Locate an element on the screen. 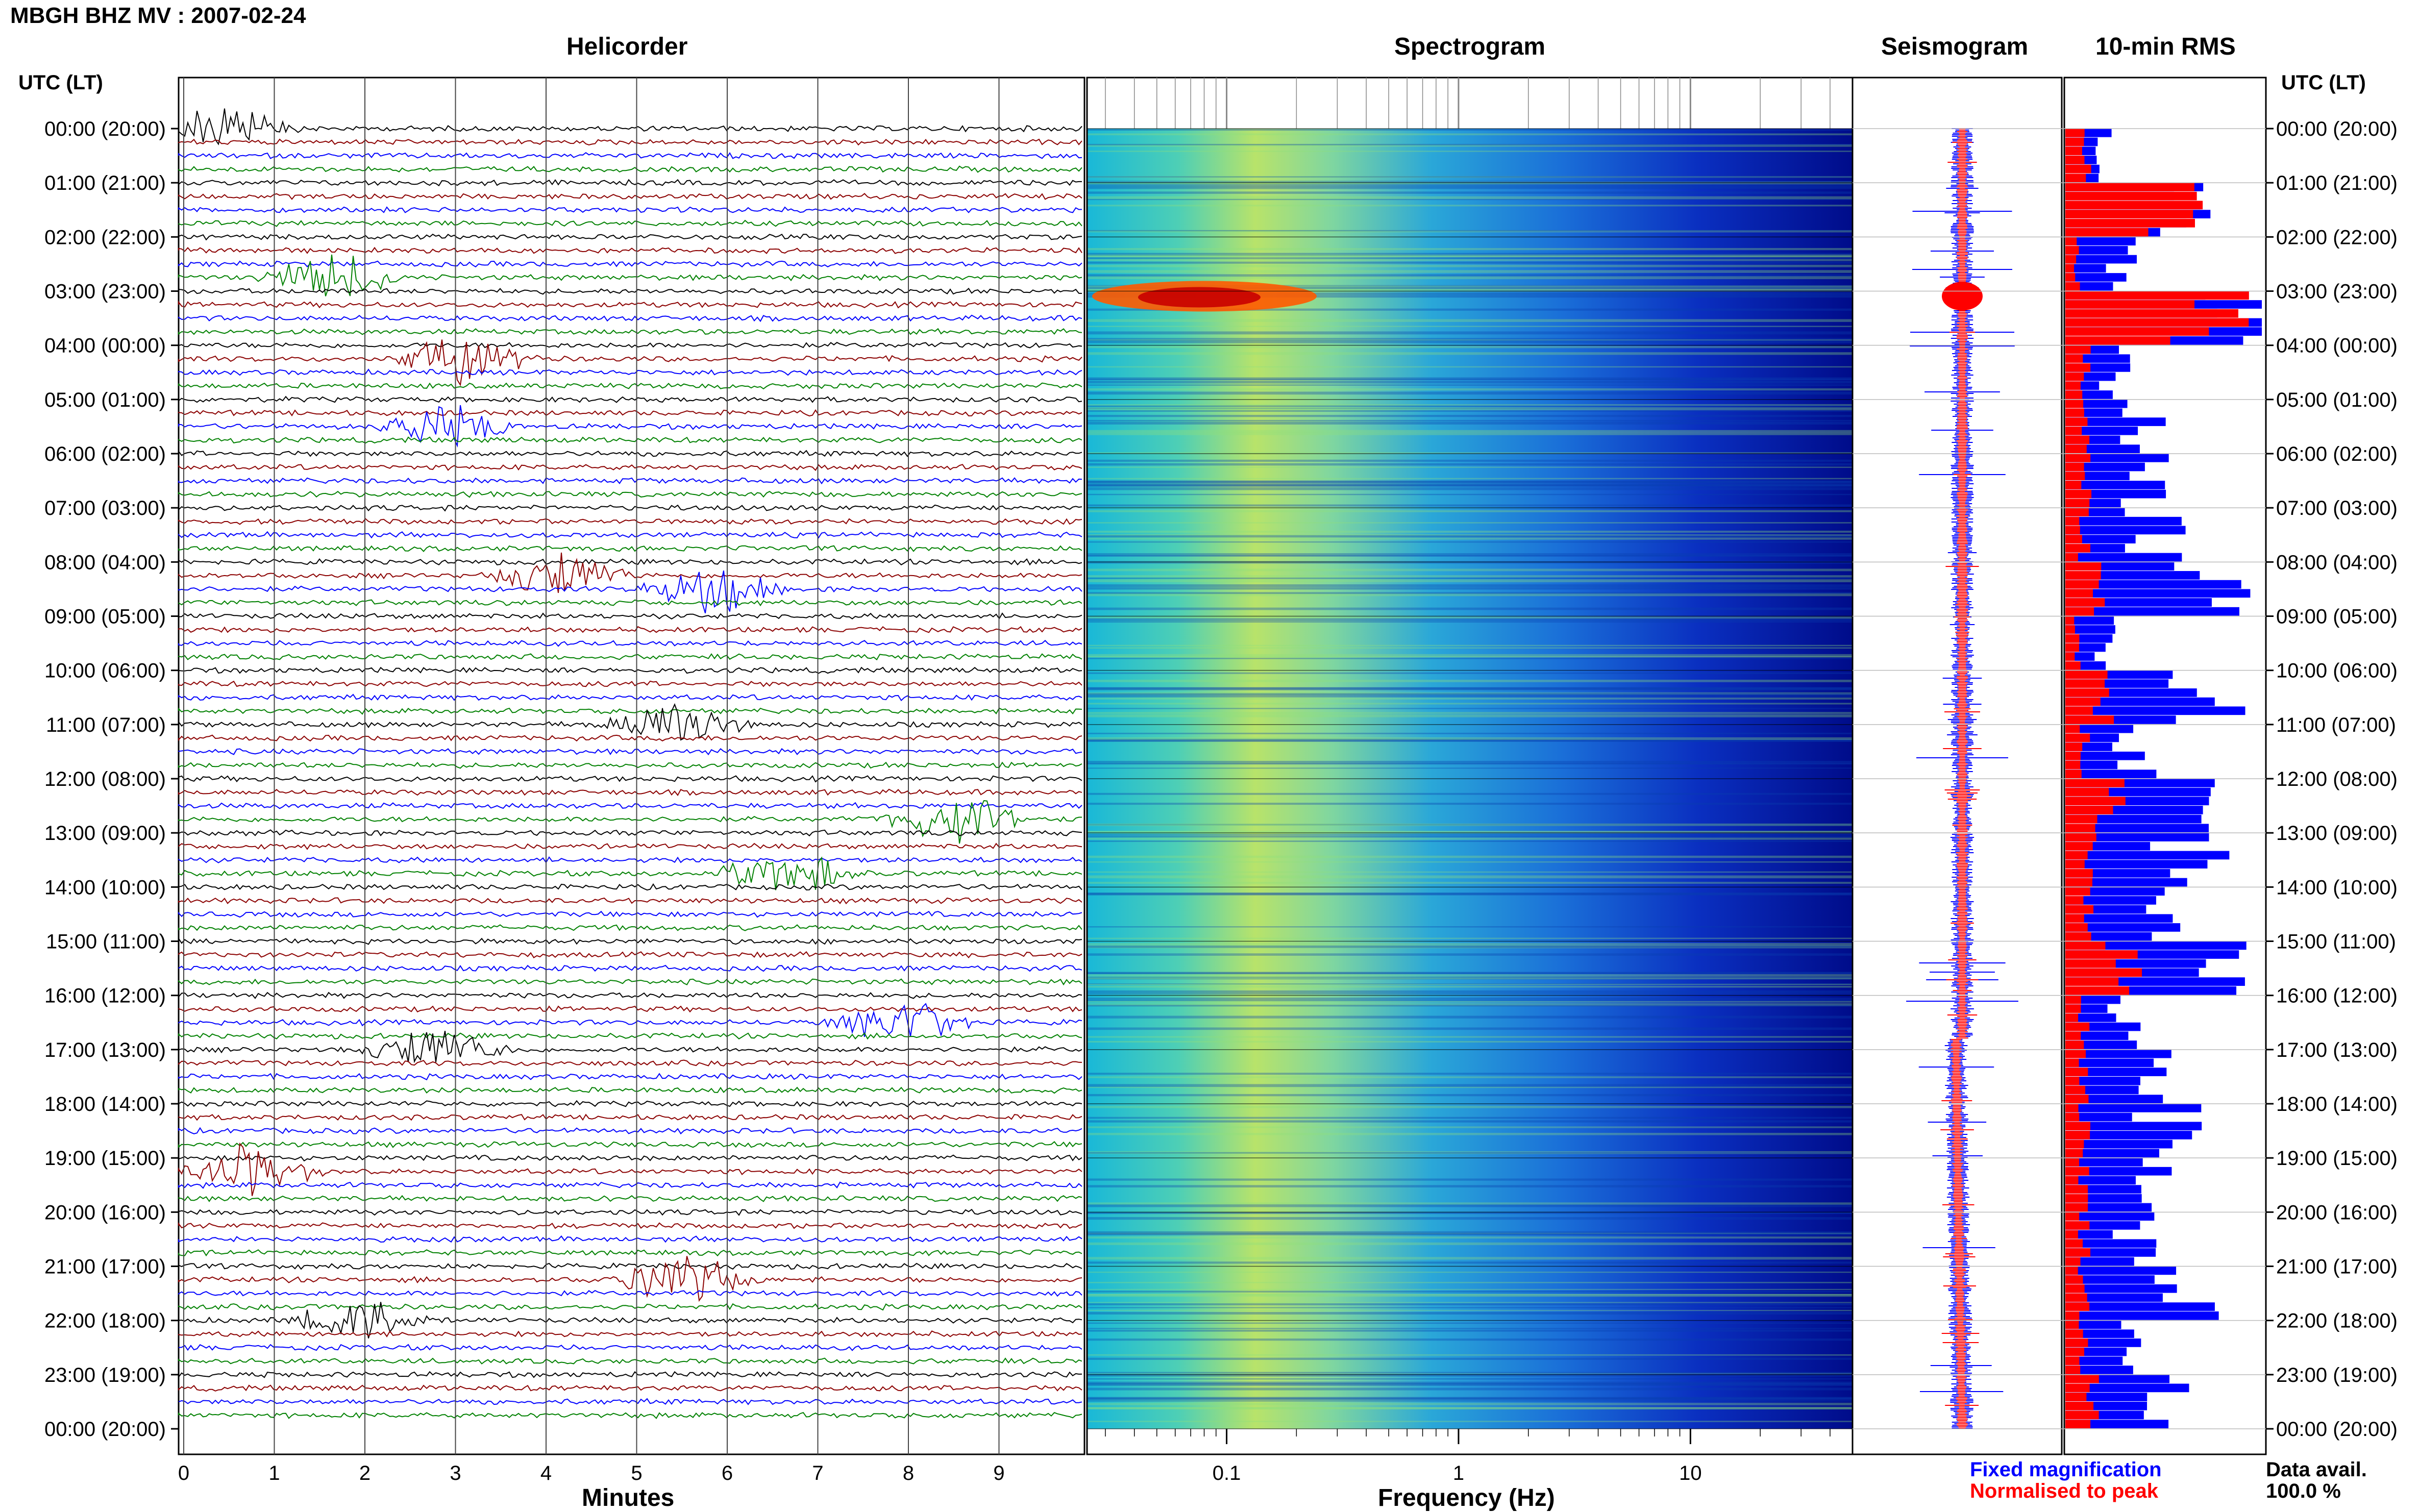  minutes-axis-label: Minutes is located at coordinates (628, 1497).